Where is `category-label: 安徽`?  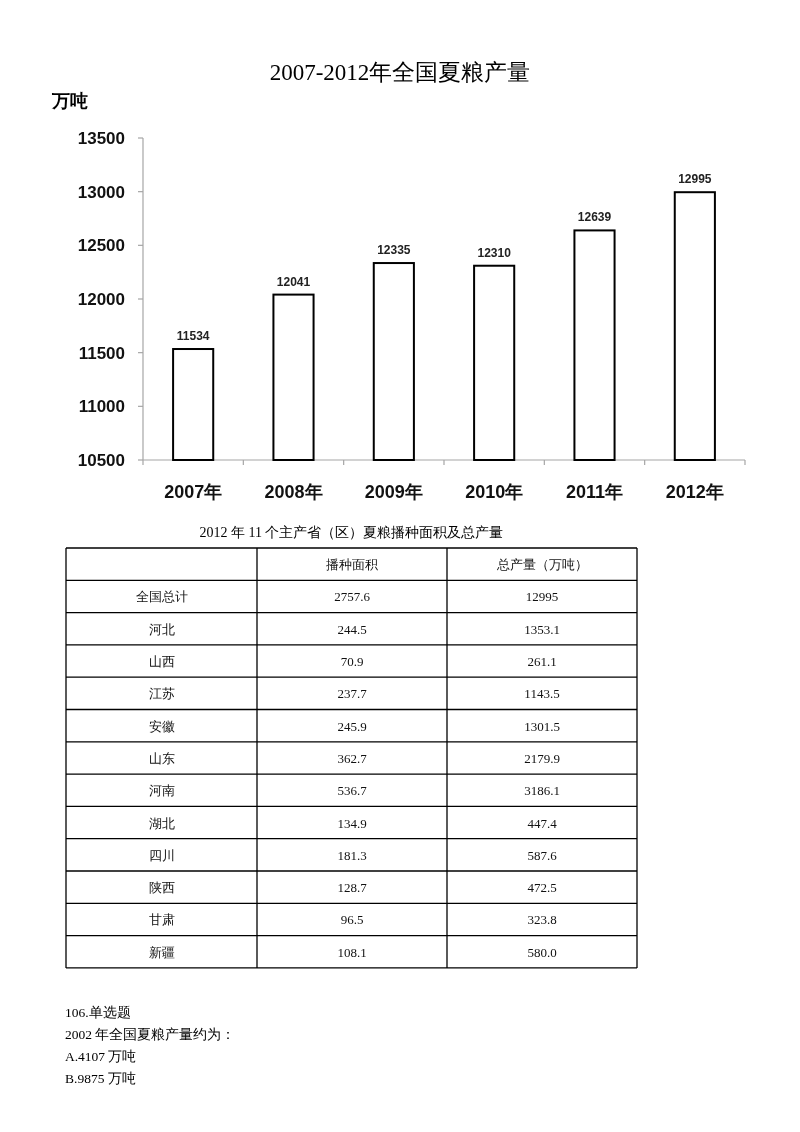 category-label: 安徽 is located at coordinates (161, 726).